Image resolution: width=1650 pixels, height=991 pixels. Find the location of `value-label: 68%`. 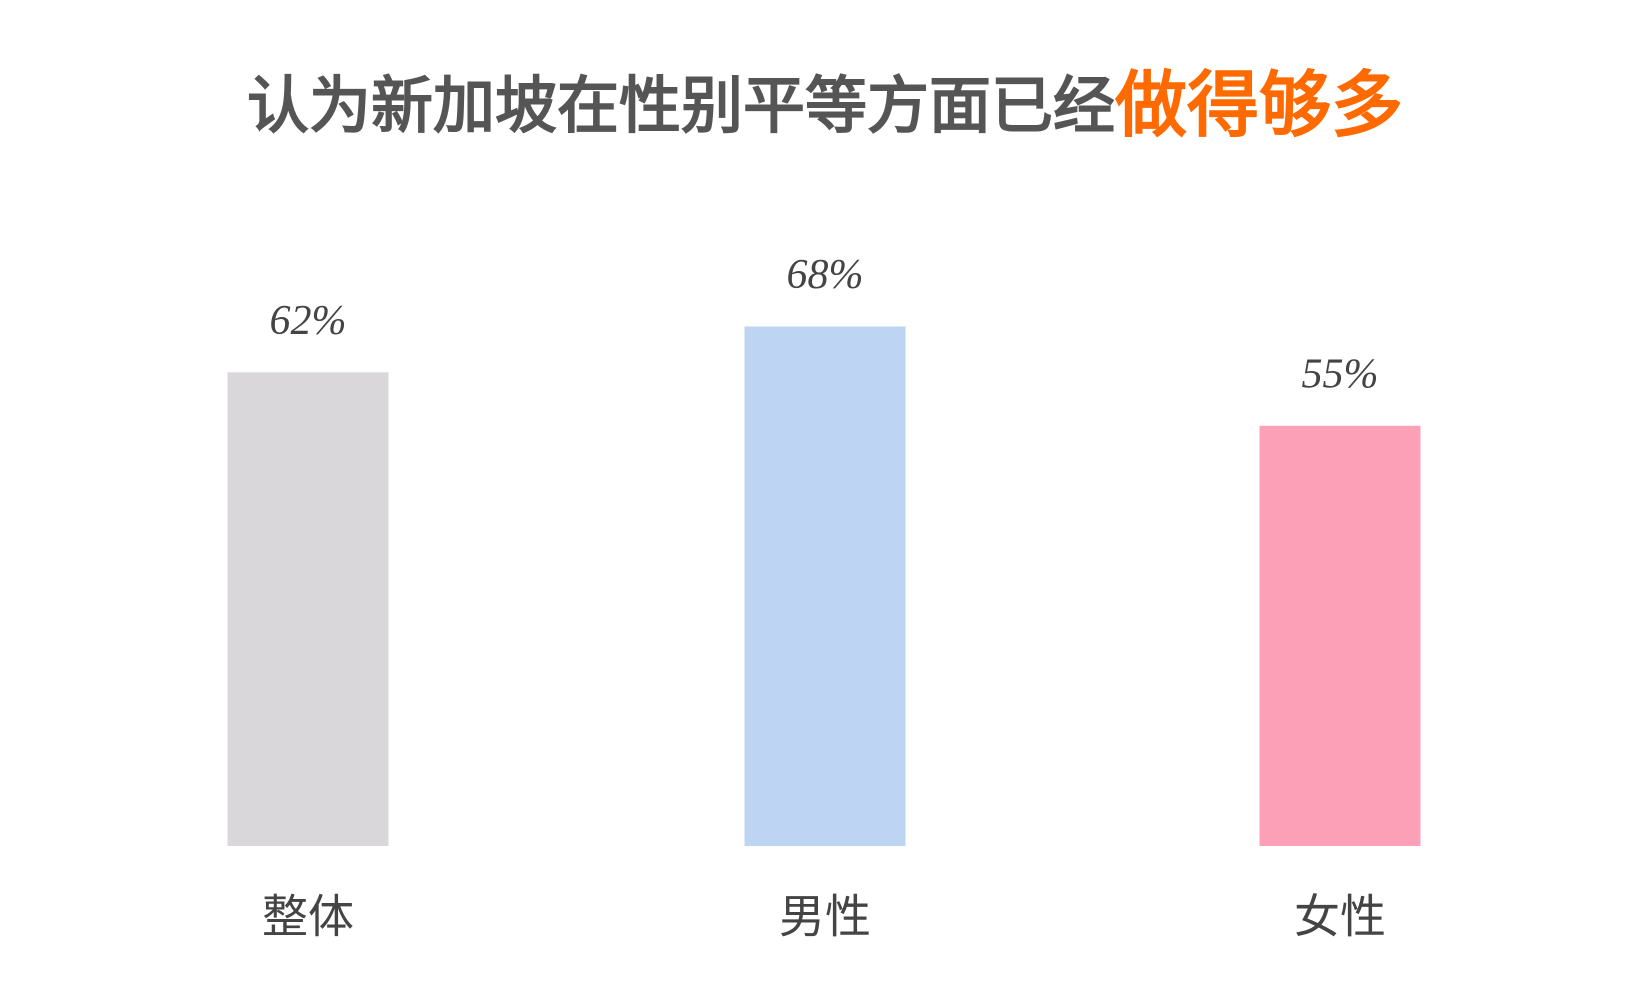

value-label: 68% is located at coordinates (825, 275).